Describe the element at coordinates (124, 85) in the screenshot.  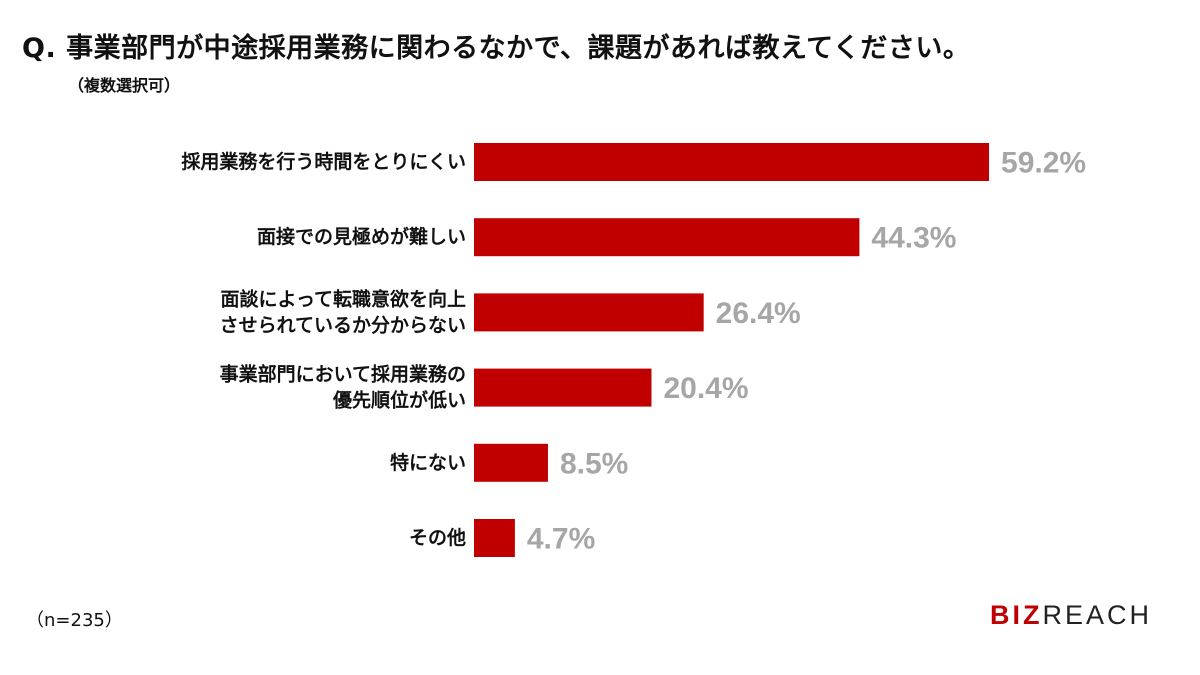
I see `multiple-choice-note: （複数選択可）` at that location.